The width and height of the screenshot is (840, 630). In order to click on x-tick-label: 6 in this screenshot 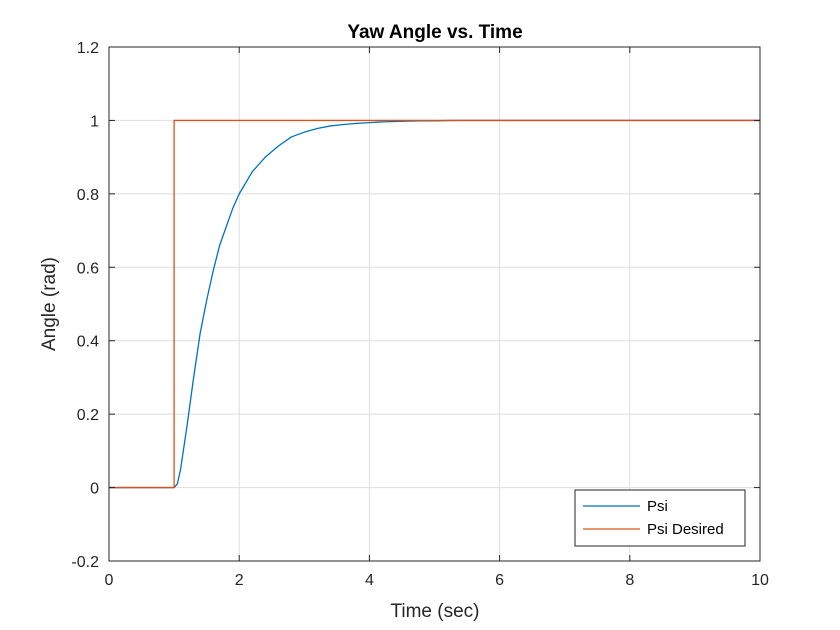, I will do `click(499, 580)`.